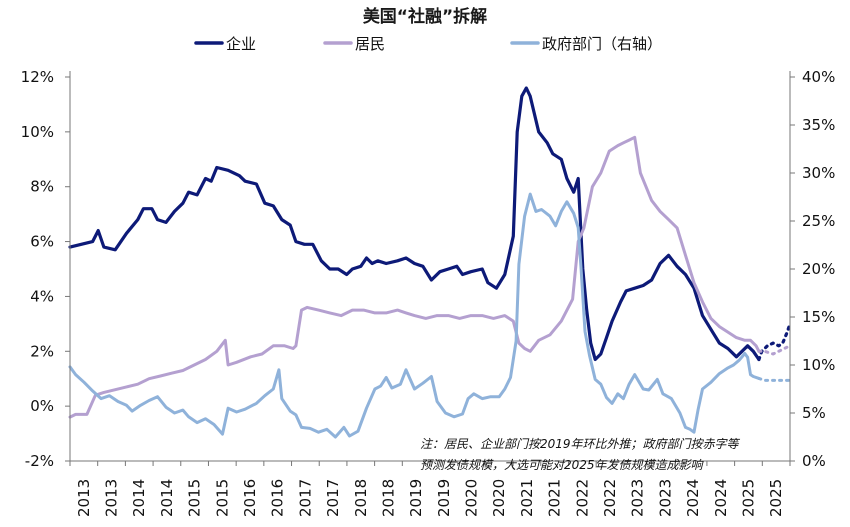 The image size is (850, 527). What do you see at coordinates (37, 77) in the screenshot?
I see `left-tick-label: 12%` at bounding box center [37, 77].